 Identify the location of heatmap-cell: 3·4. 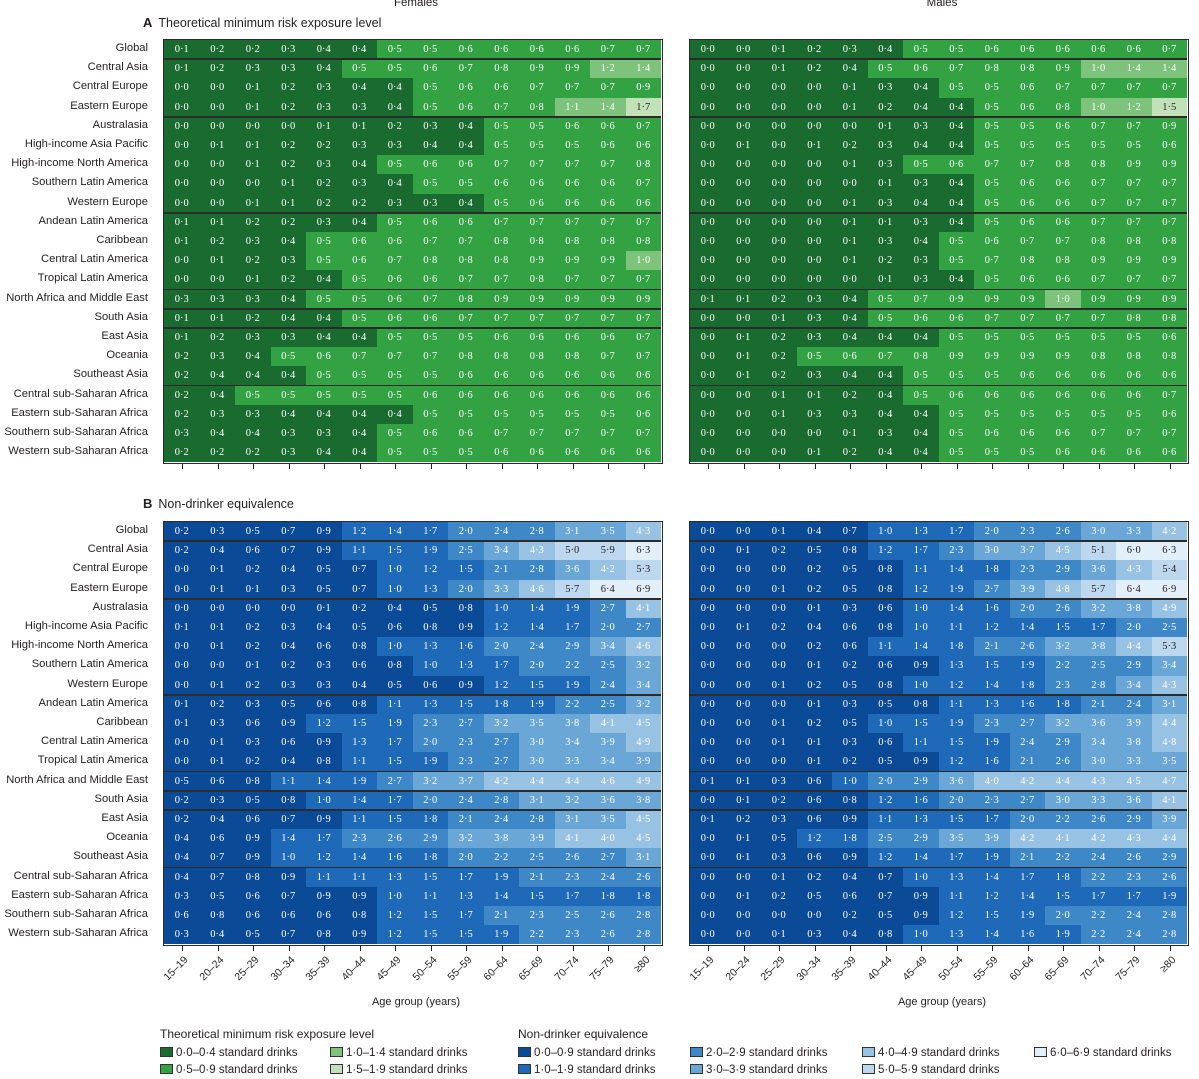
(501, 551).